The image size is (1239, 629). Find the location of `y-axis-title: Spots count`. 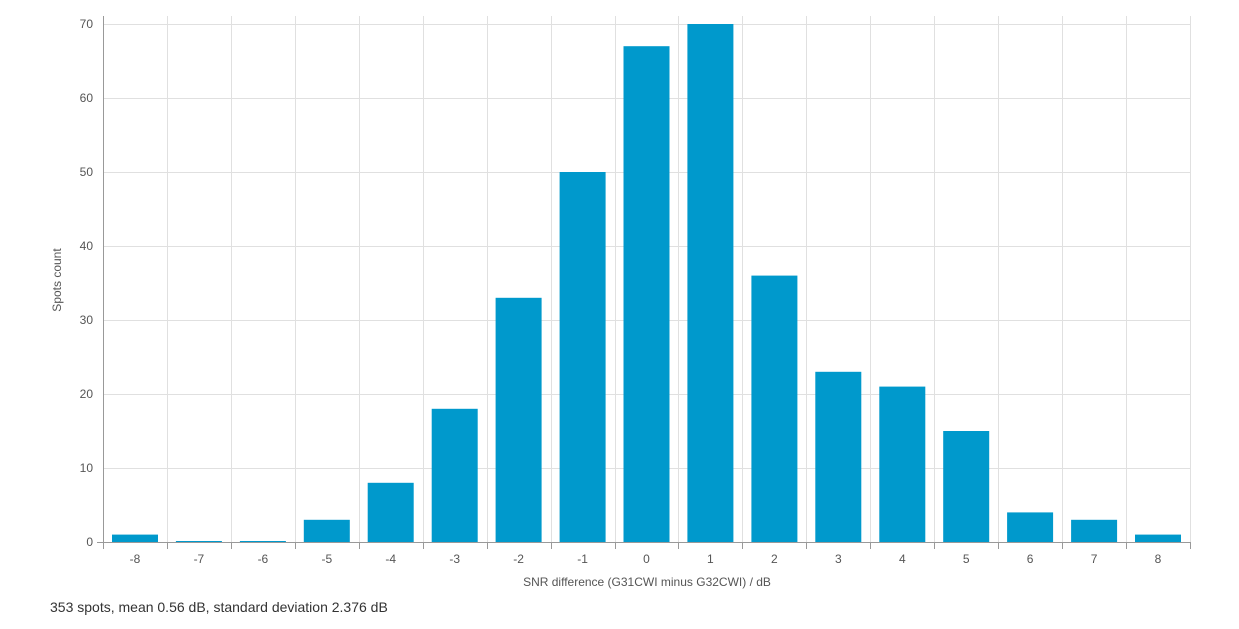

y-axis-title: Spots count is located at coordinates (57, 280).